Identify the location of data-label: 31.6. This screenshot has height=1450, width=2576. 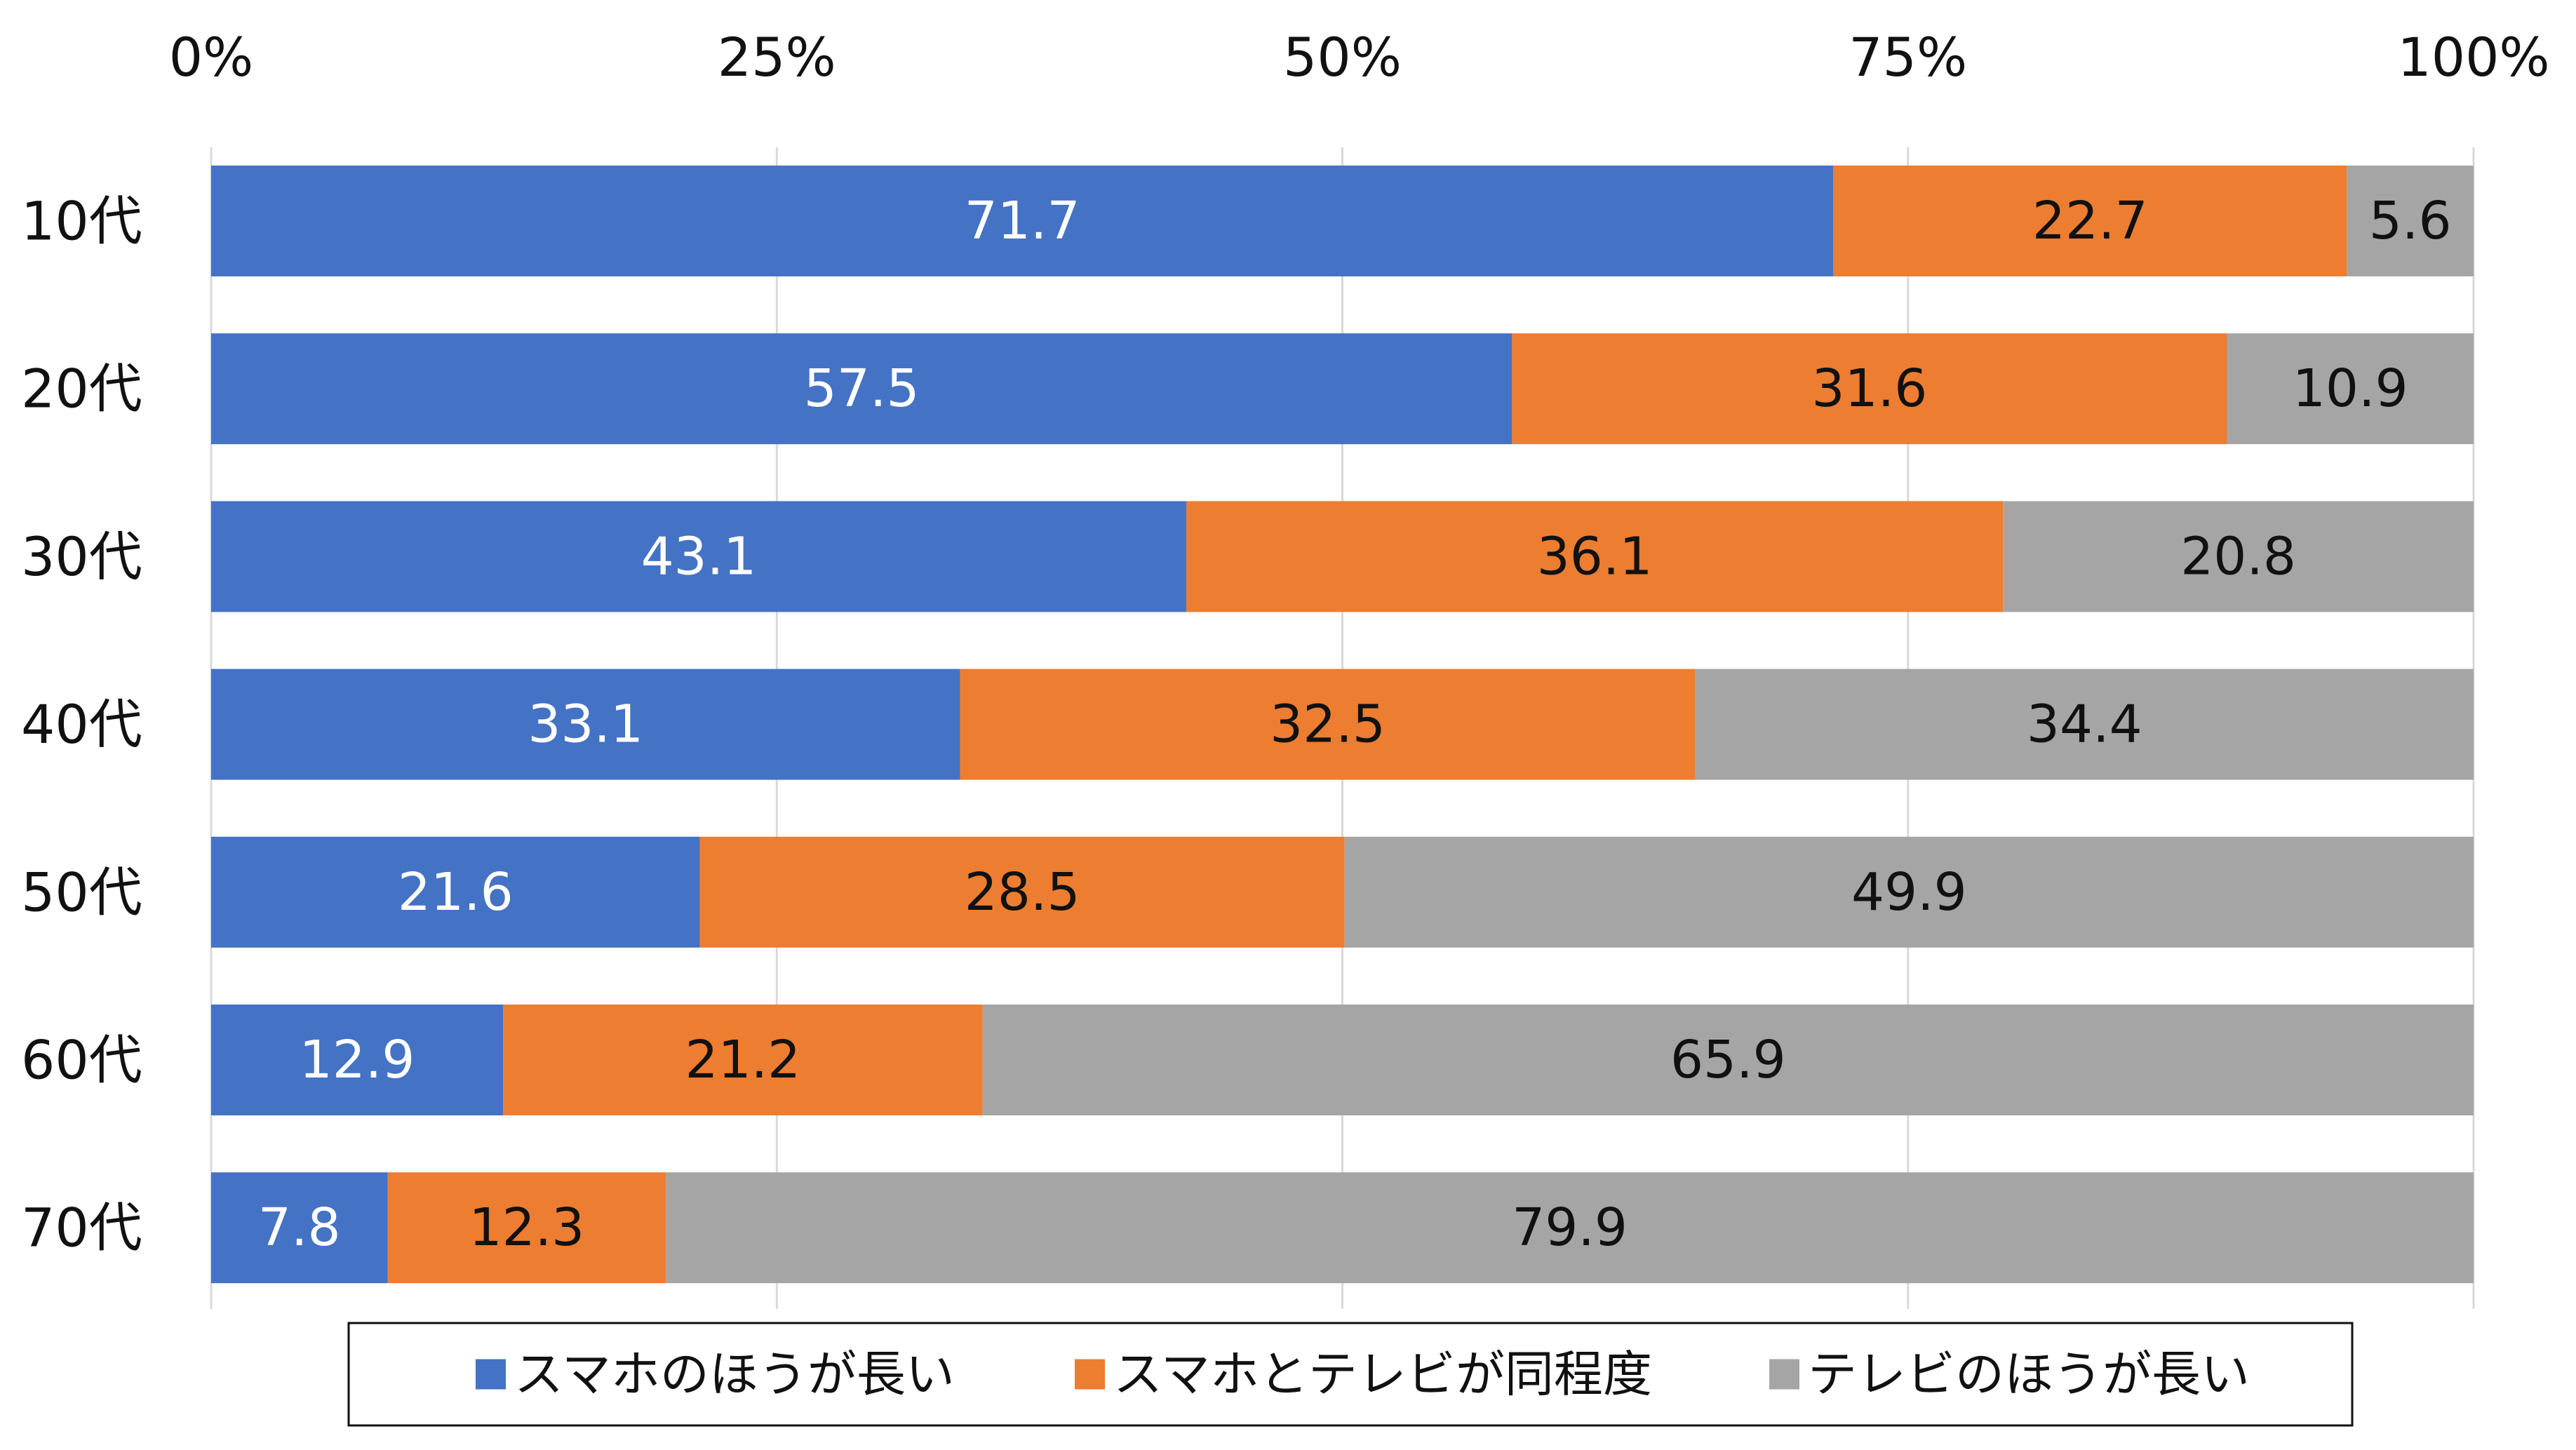
(1870, 388).